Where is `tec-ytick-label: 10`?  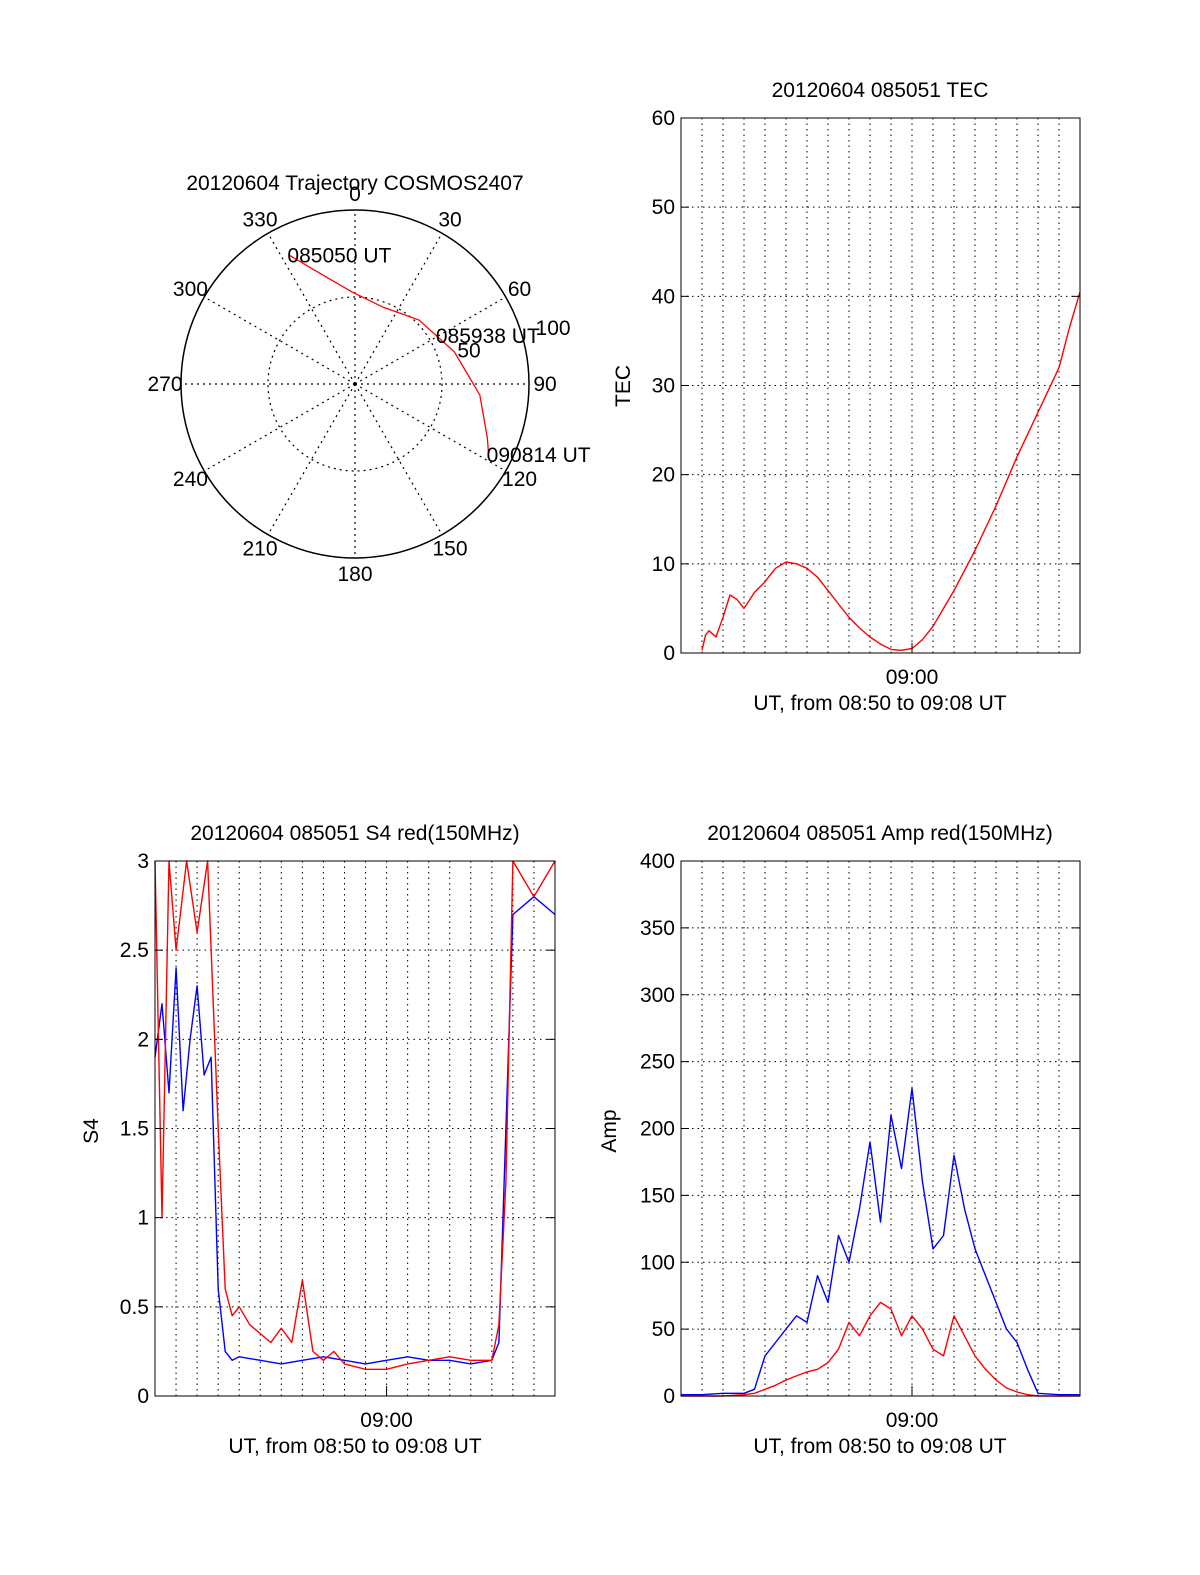
tec-ytick-label: 10 is located at coordinates (663, 564).